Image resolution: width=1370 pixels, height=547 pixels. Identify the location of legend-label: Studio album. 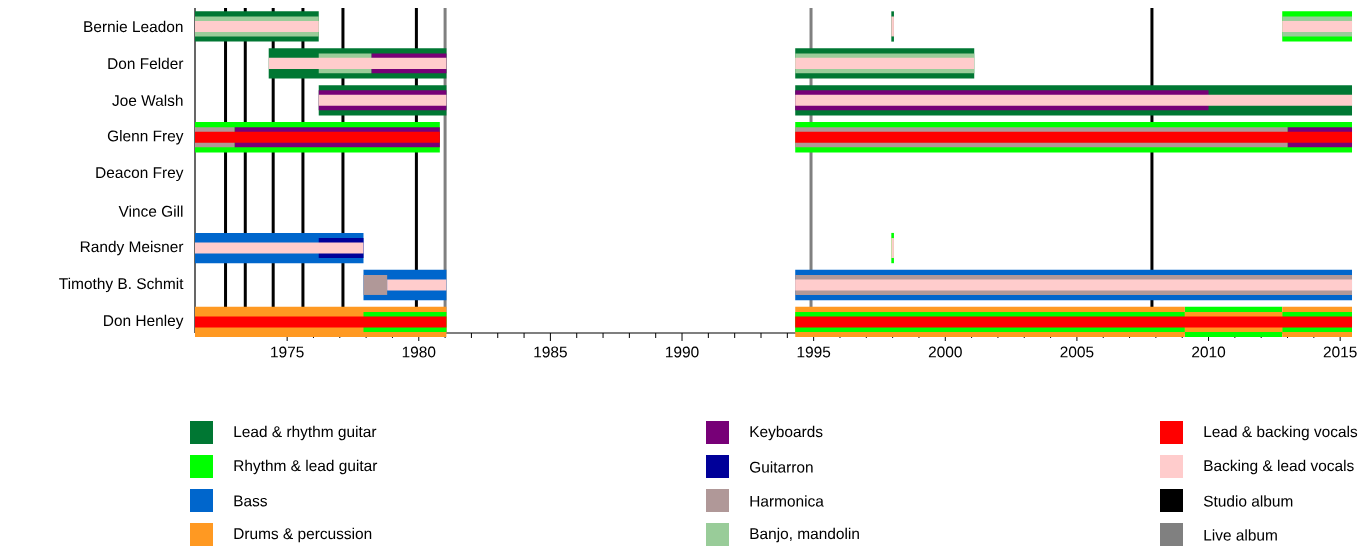
(1248, 501).